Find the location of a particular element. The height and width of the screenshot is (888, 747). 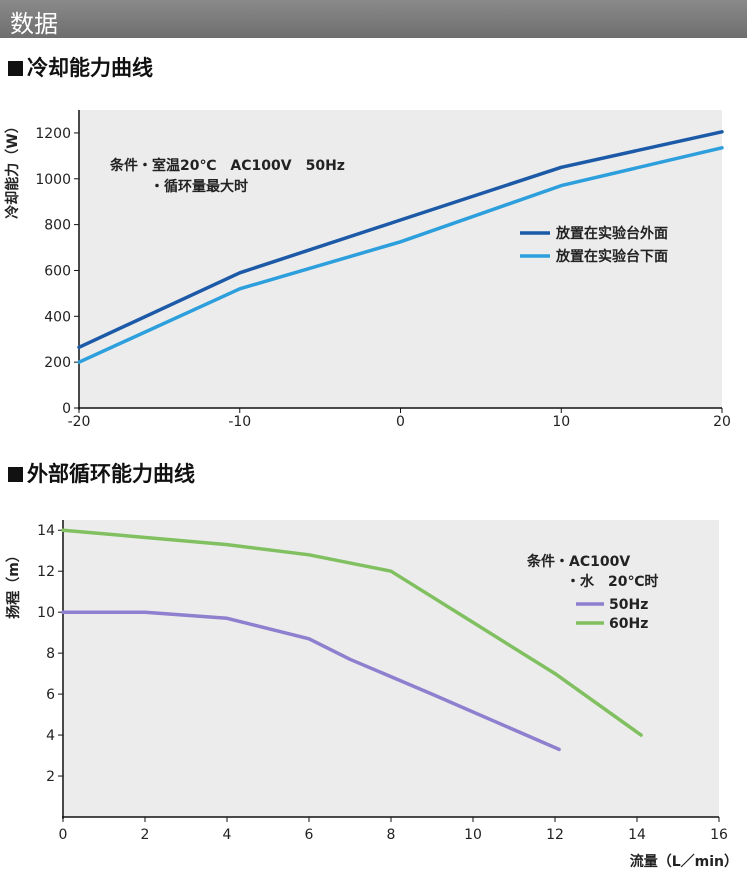

header-bar: 数据 is located at coordinates (373, 19).